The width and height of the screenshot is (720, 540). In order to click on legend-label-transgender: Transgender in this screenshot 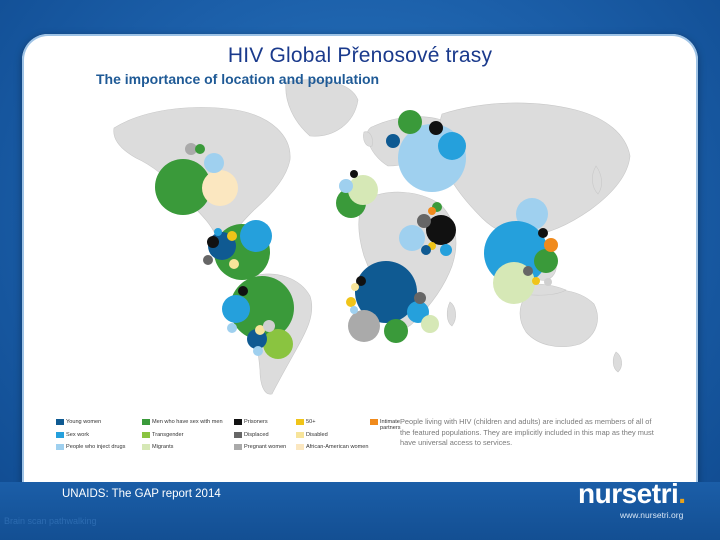, I will do `click(168, 435)`.